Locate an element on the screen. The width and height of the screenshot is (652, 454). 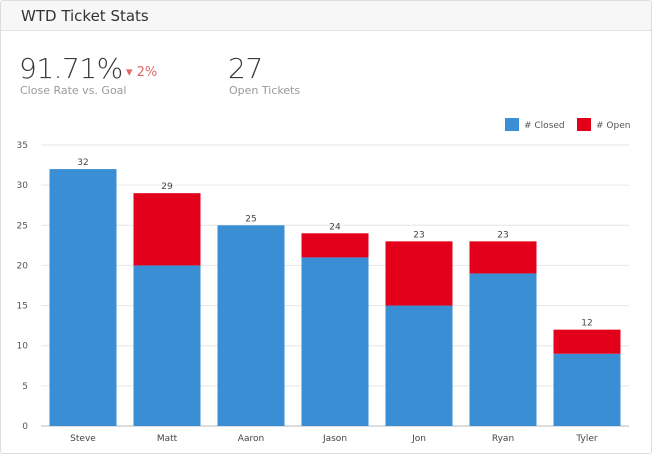
card-header is located at coordinates (326, 16).